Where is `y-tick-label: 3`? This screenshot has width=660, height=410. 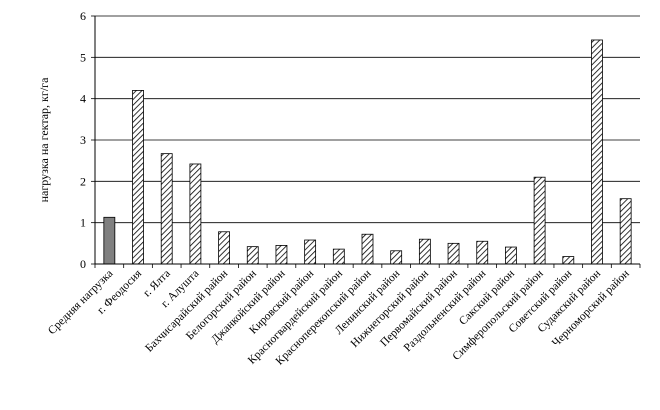 y-tick-label: 3 is located at coordinates (83, 140).